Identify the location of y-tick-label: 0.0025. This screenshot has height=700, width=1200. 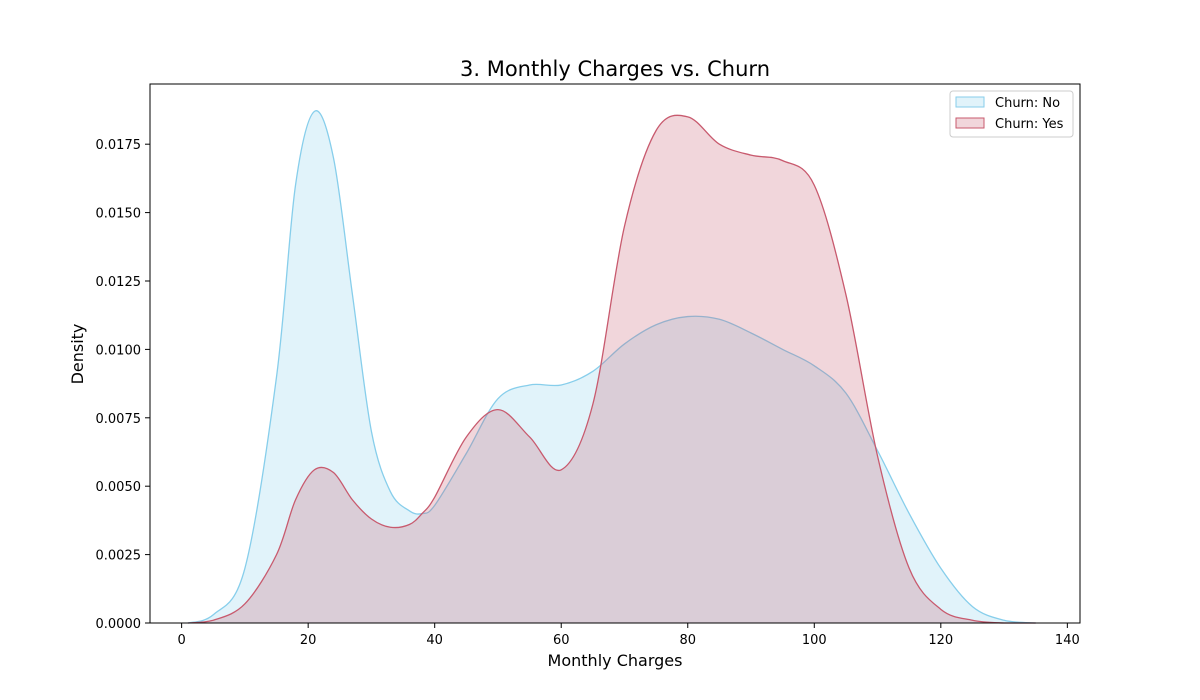
(119, 556).